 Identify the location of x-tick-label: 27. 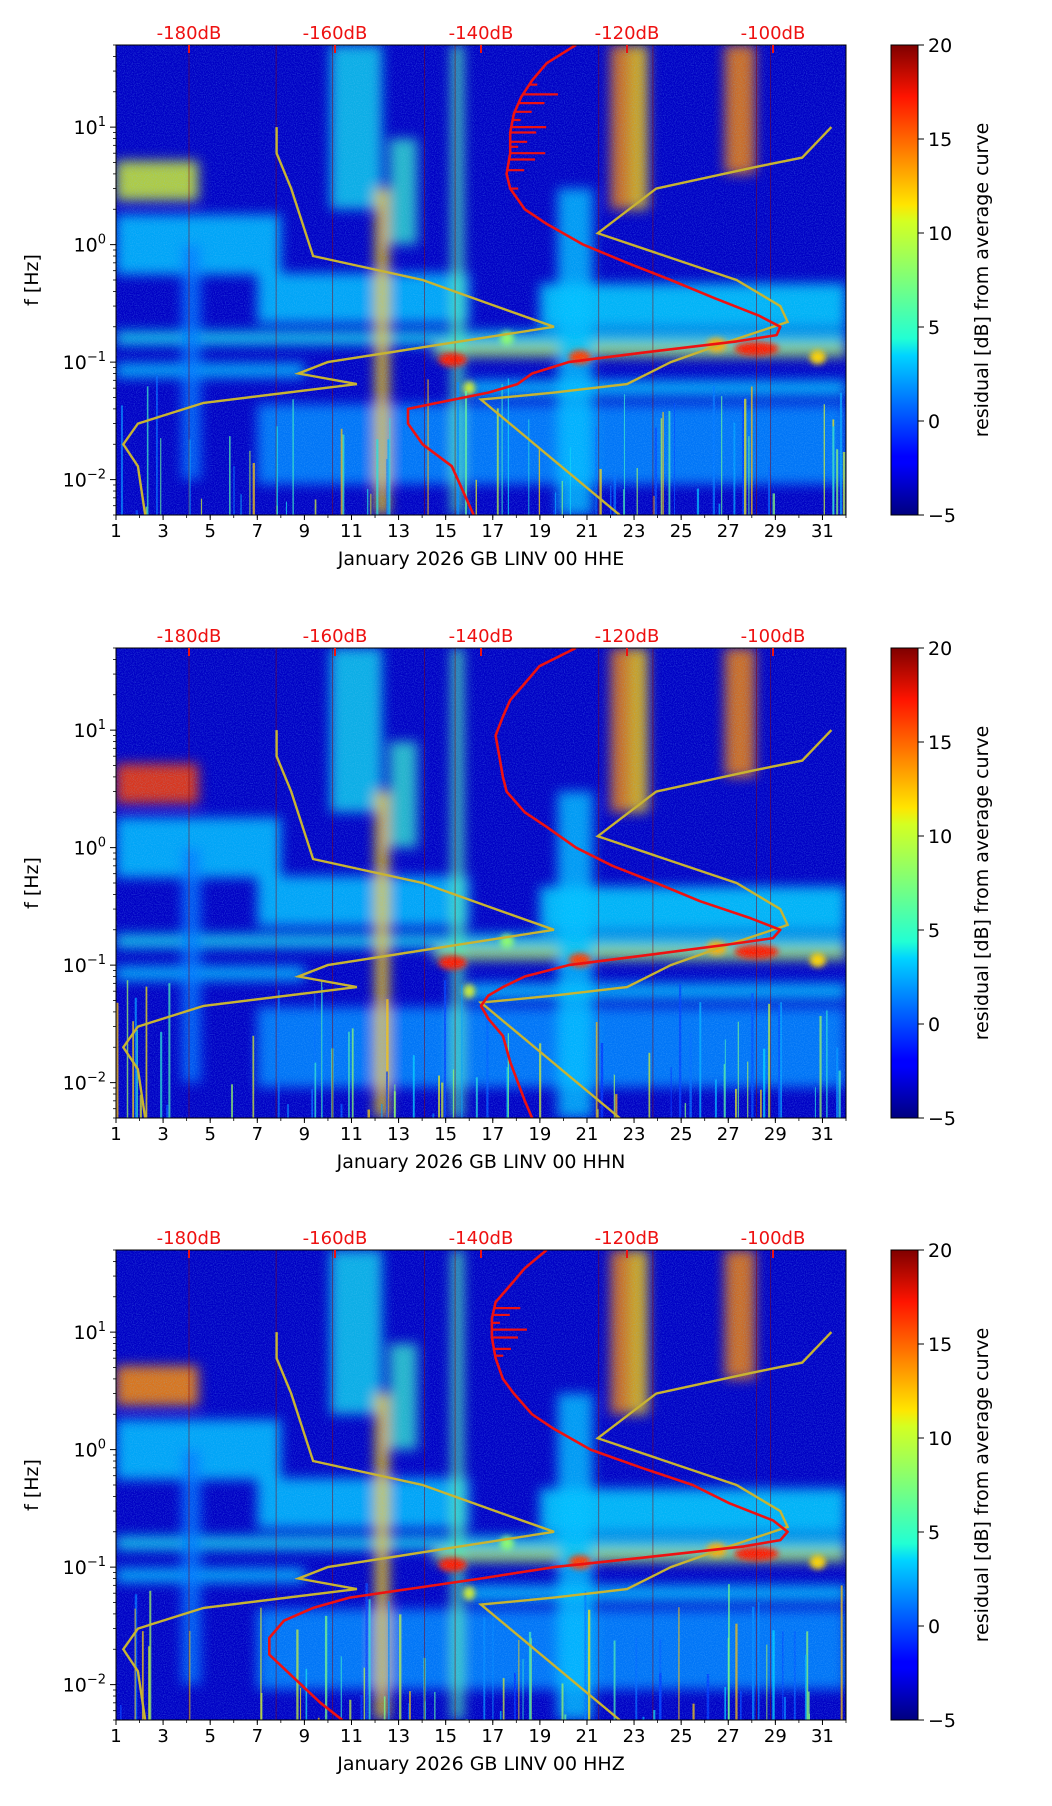
(728, 531).